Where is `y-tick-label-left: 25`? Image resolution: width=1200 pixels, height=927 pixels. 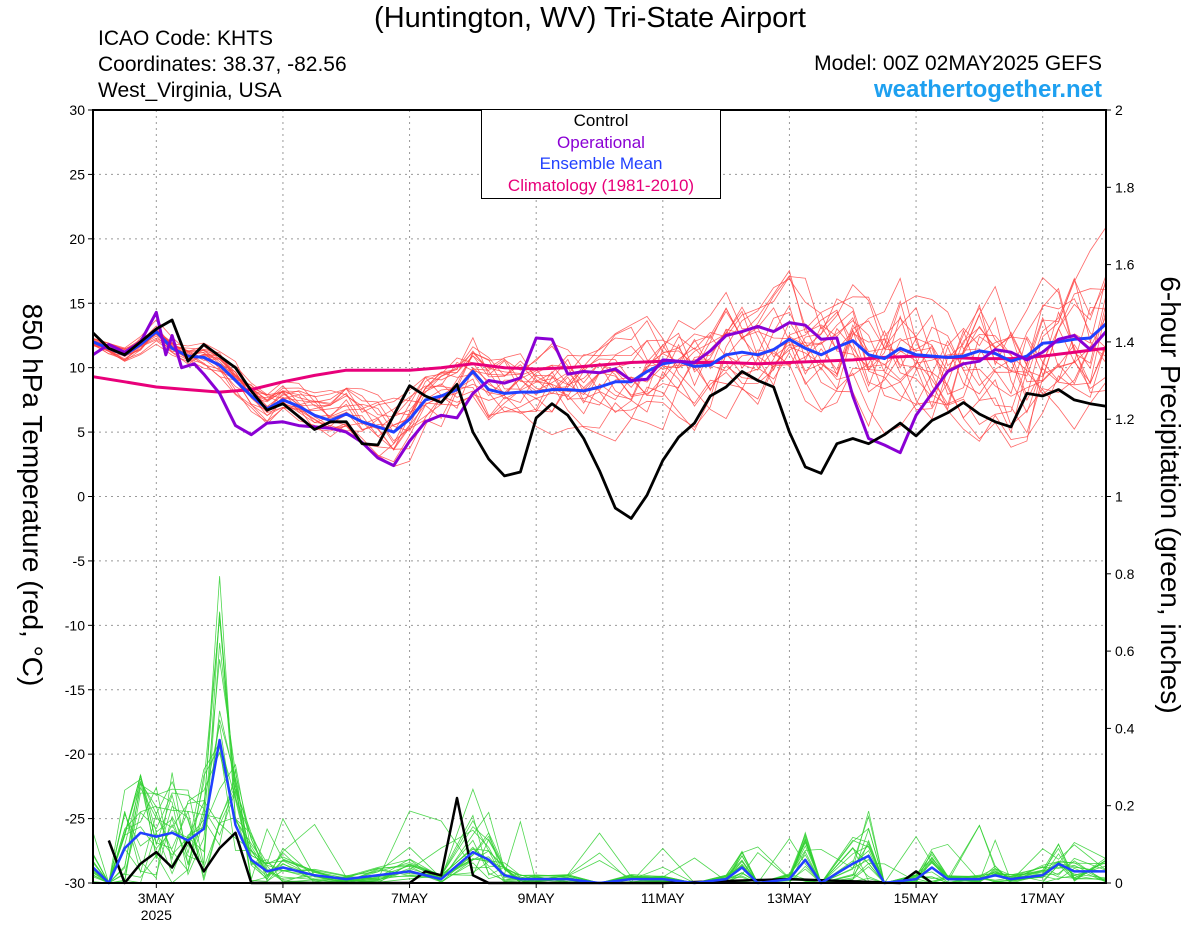
y-tick-label-left: 25 is located at coordinates (77, 174).